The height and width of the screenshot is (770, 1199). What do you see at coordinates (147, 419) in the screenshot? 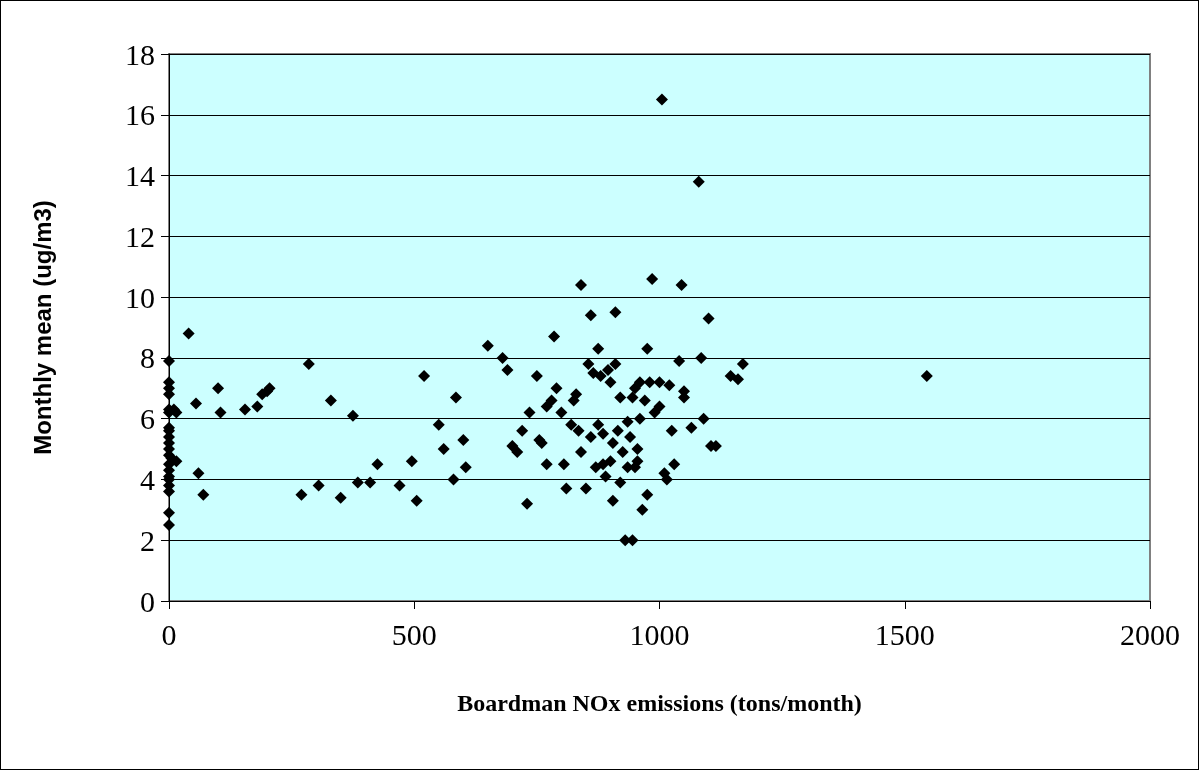
I see `y-tick-label: 6` at bounding box center [147, 419].